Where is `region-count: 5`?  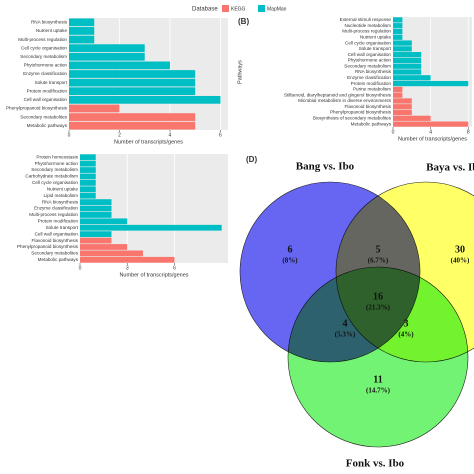
region-count: 5 is located at coordinates (378, 249).